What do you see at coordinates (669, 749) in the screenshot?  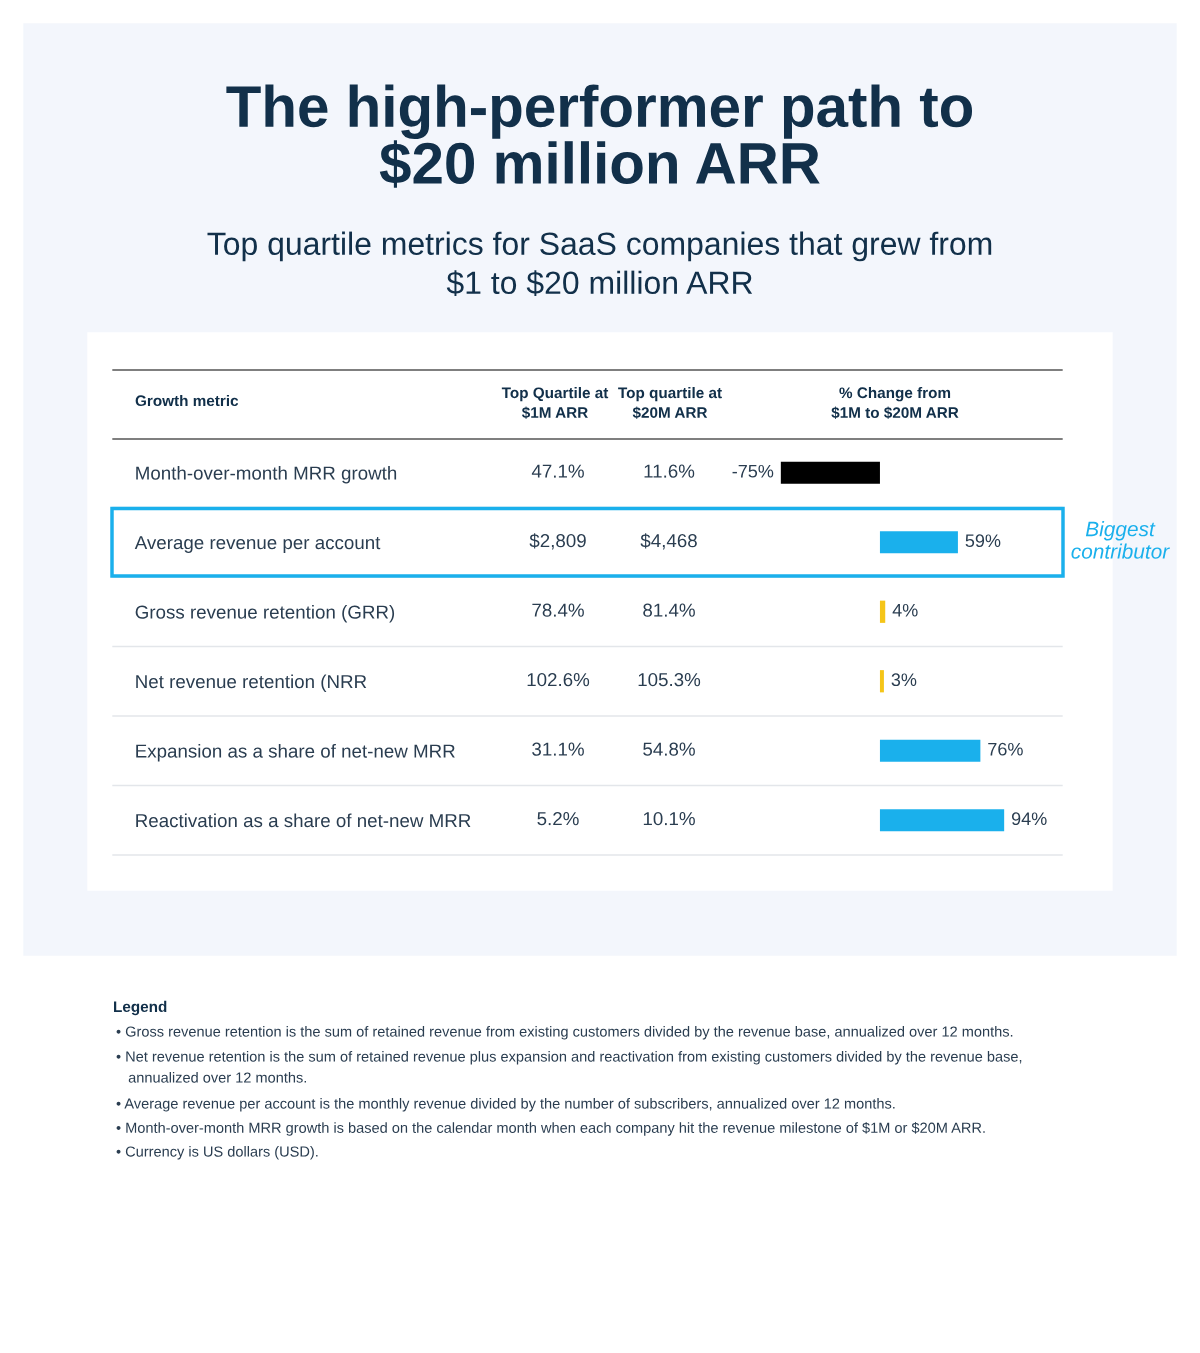 I see `text: 54.8%` at bounding box center [669, 749].